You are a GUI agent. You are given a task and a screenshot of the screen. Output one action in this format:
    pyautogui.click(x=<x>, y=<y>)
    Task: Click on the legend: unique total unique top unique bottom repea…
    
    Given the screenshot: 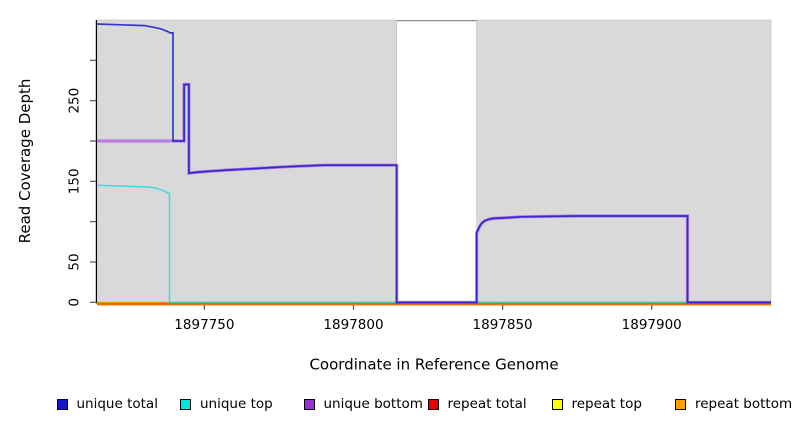 What is the action you would take?
    pyautogui.click(x=396, y=411)
    